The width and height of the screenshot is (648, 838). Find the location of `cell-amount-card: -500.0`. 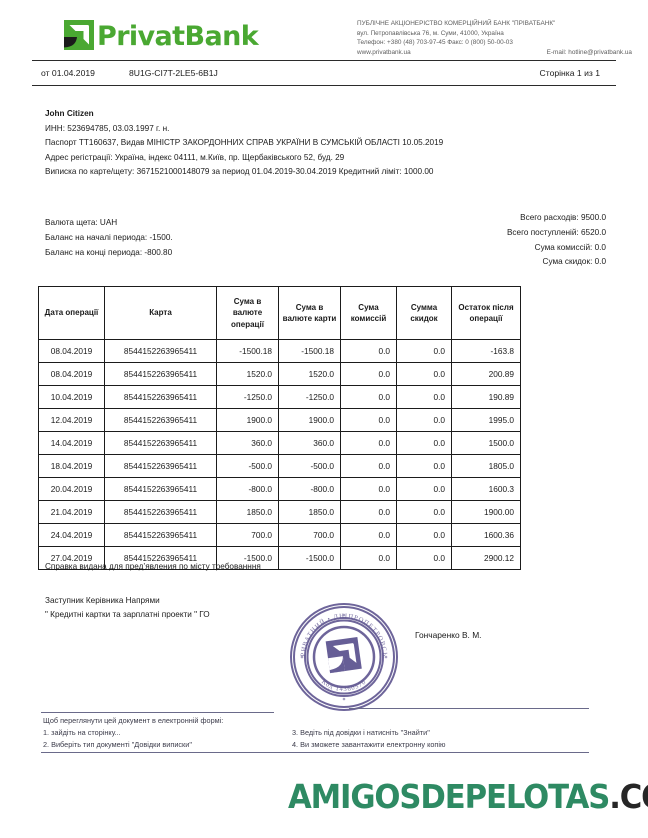

cell-amount-card: -500.0 is located at coordinates (309, 466).